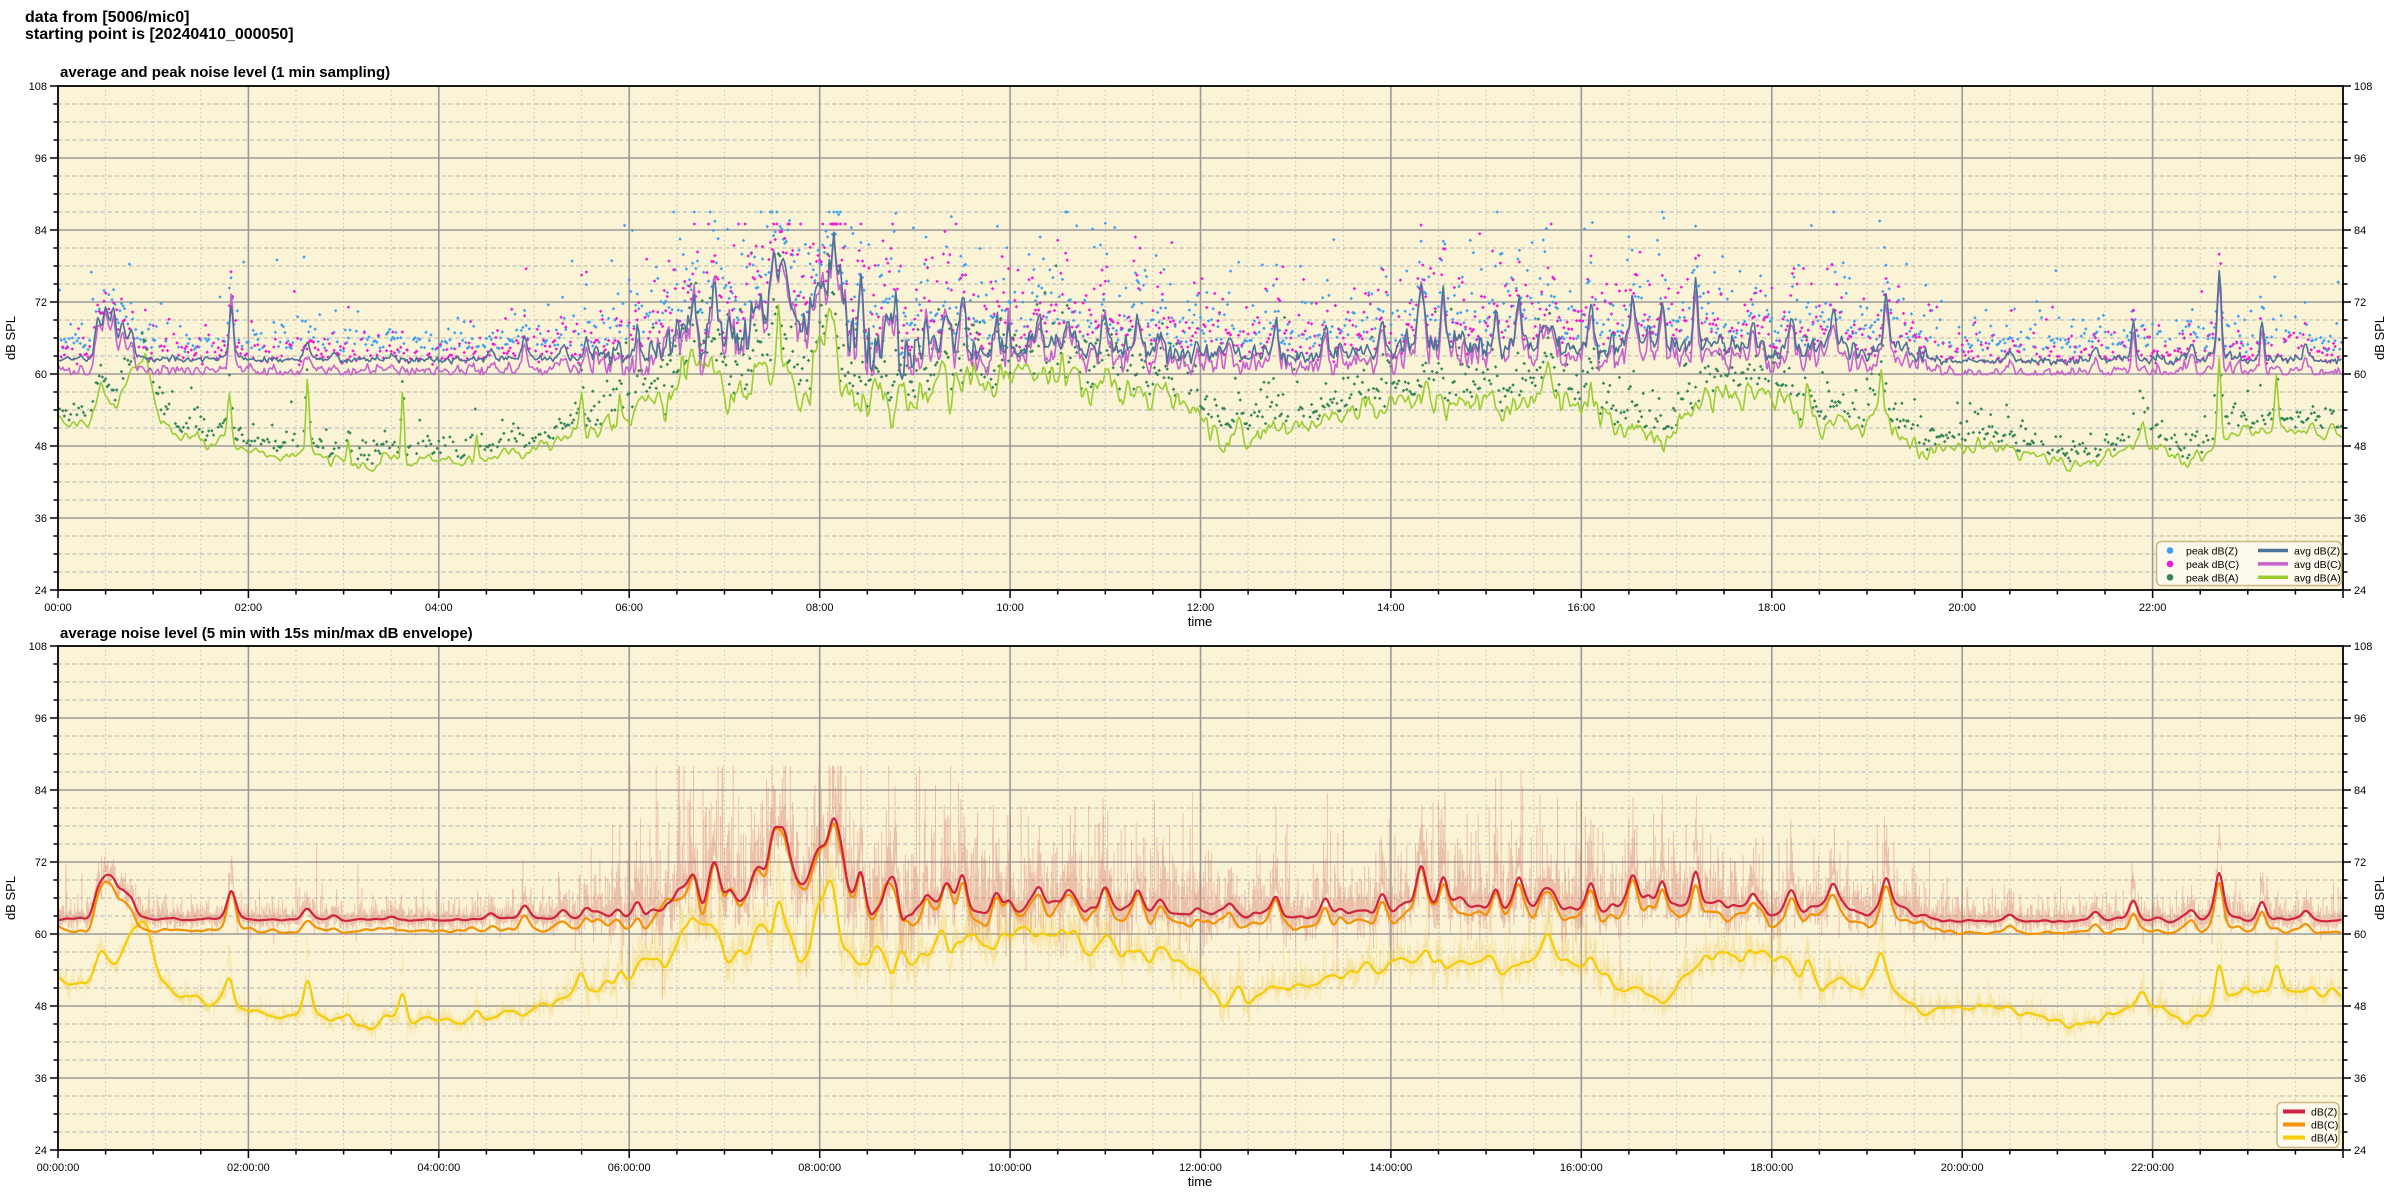 This screenshot has height=1200, width=2400. Describe the element at coordinates (1390, 1168) in the screenshot. I see `svg-text: 14:00:00` at that location.